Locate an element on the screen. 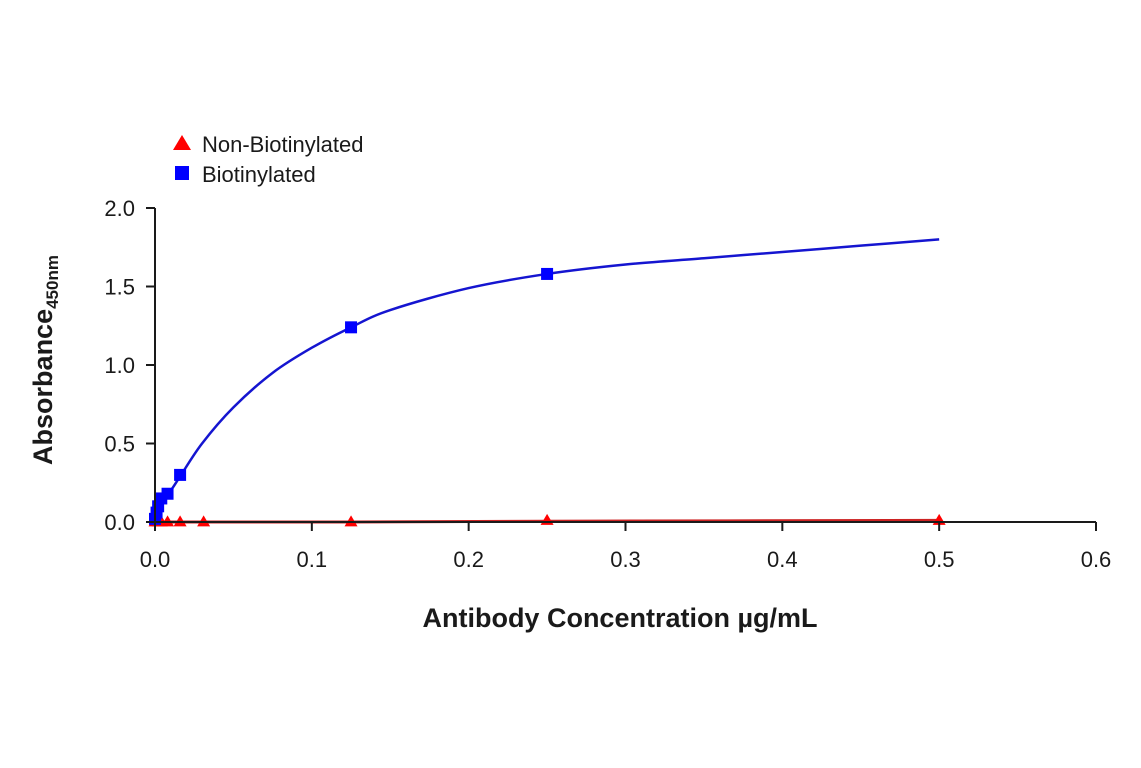  y-axis-title: Absorbance450nm is located at coordinates (45, 360).